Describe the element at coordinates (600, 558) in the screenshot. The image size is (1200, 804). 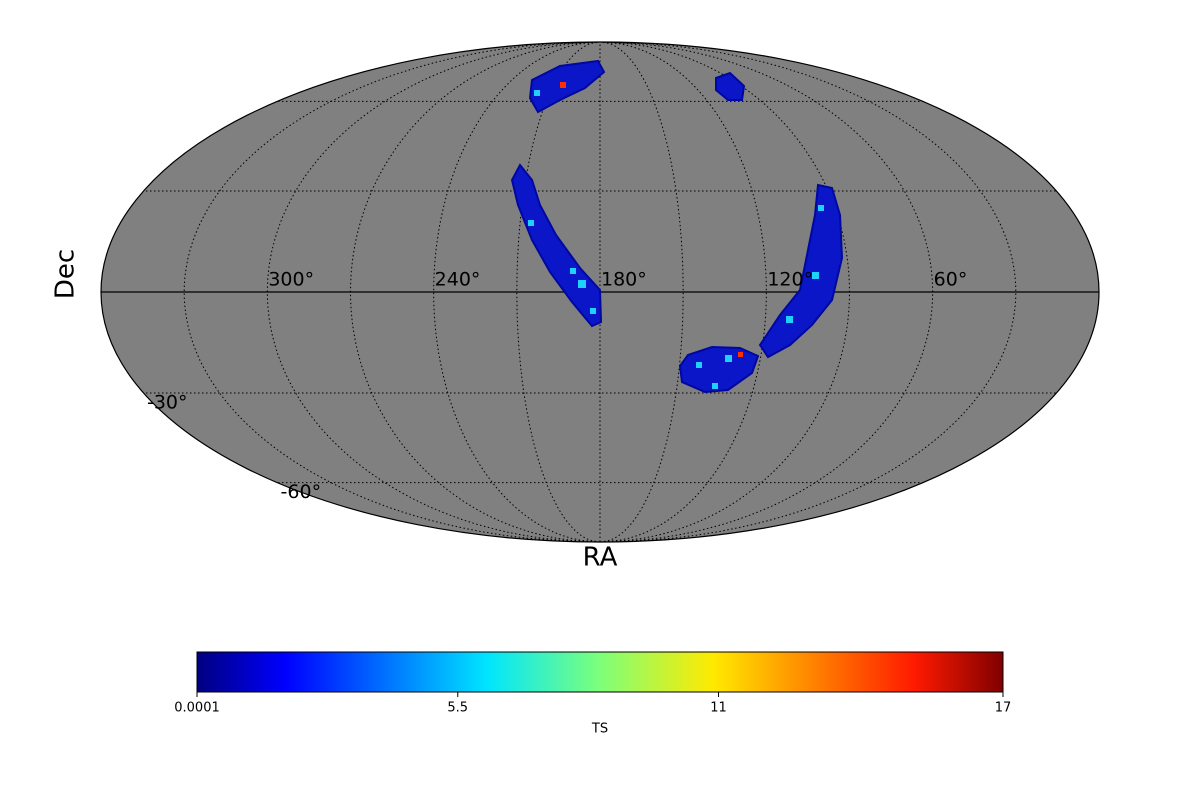
I see `x-axis-label: RA` at that location.